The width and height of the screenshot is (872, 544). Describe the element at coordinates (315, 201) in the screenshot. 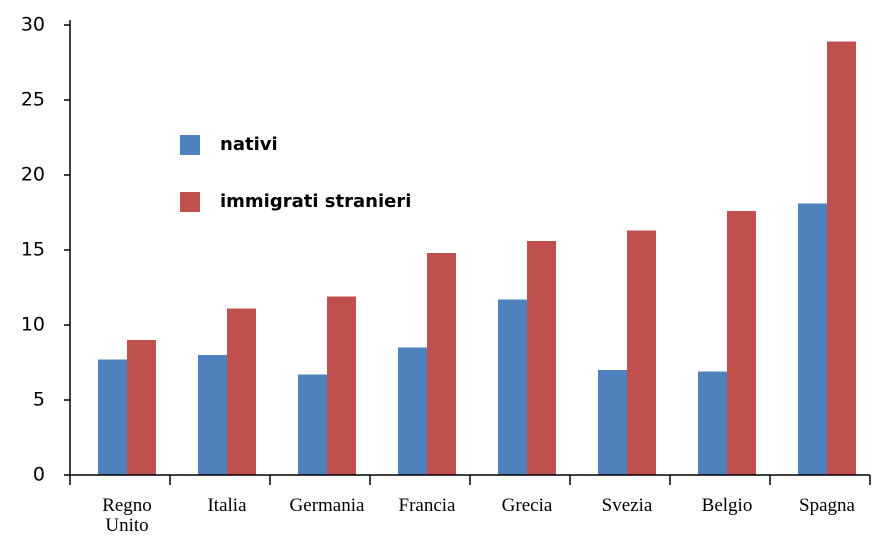

I see `legend-label: immigrati stranieri` at that location.